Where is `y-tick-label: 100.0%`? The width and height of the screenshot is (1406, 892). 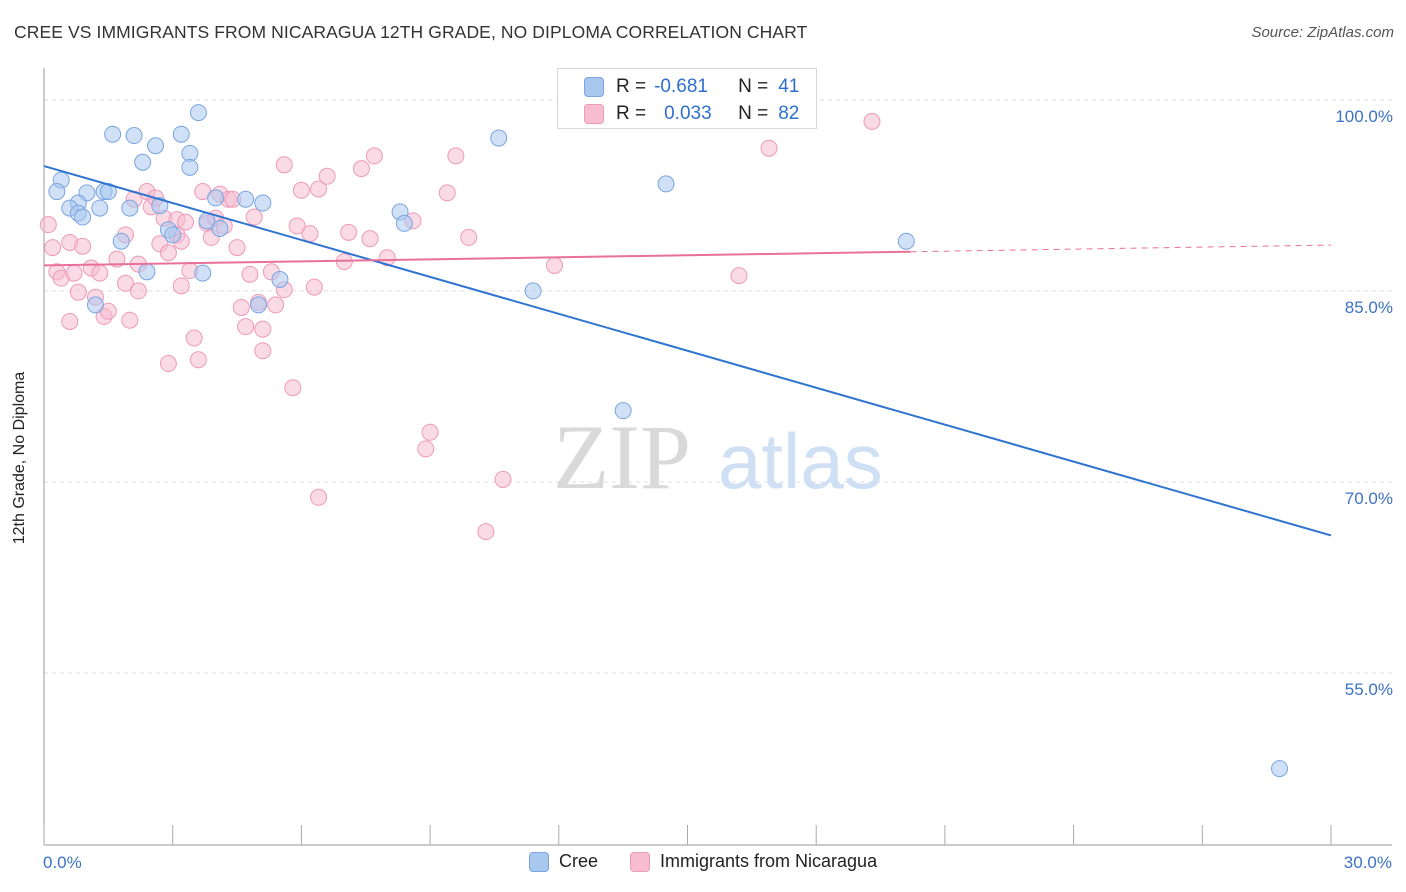 y-tick-label: 100.0% is located at coordinates (1364, 116).